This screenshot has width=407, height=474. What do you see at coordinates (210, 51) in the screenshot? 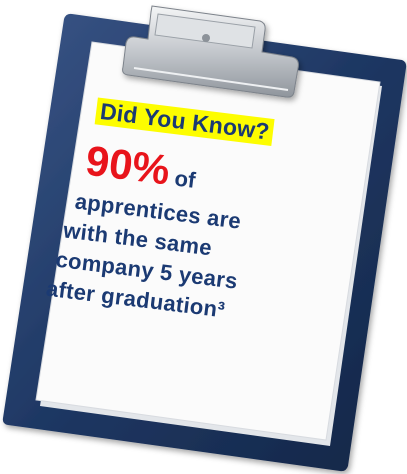
I see `metal-clip` at bounding box center [210, 51].